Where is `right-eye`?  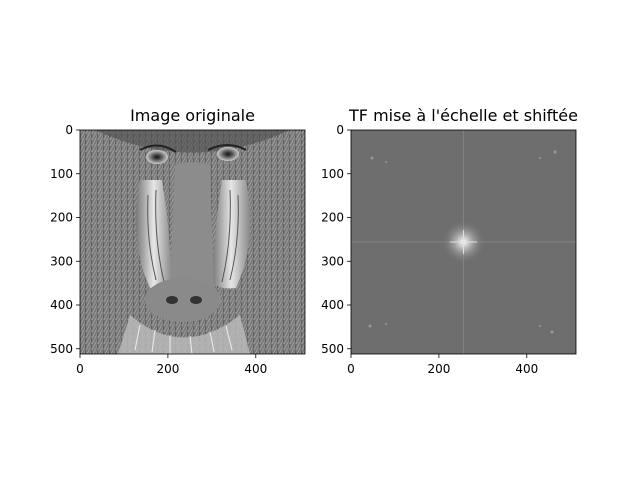
right-eye is located at coordinates (228, 154).